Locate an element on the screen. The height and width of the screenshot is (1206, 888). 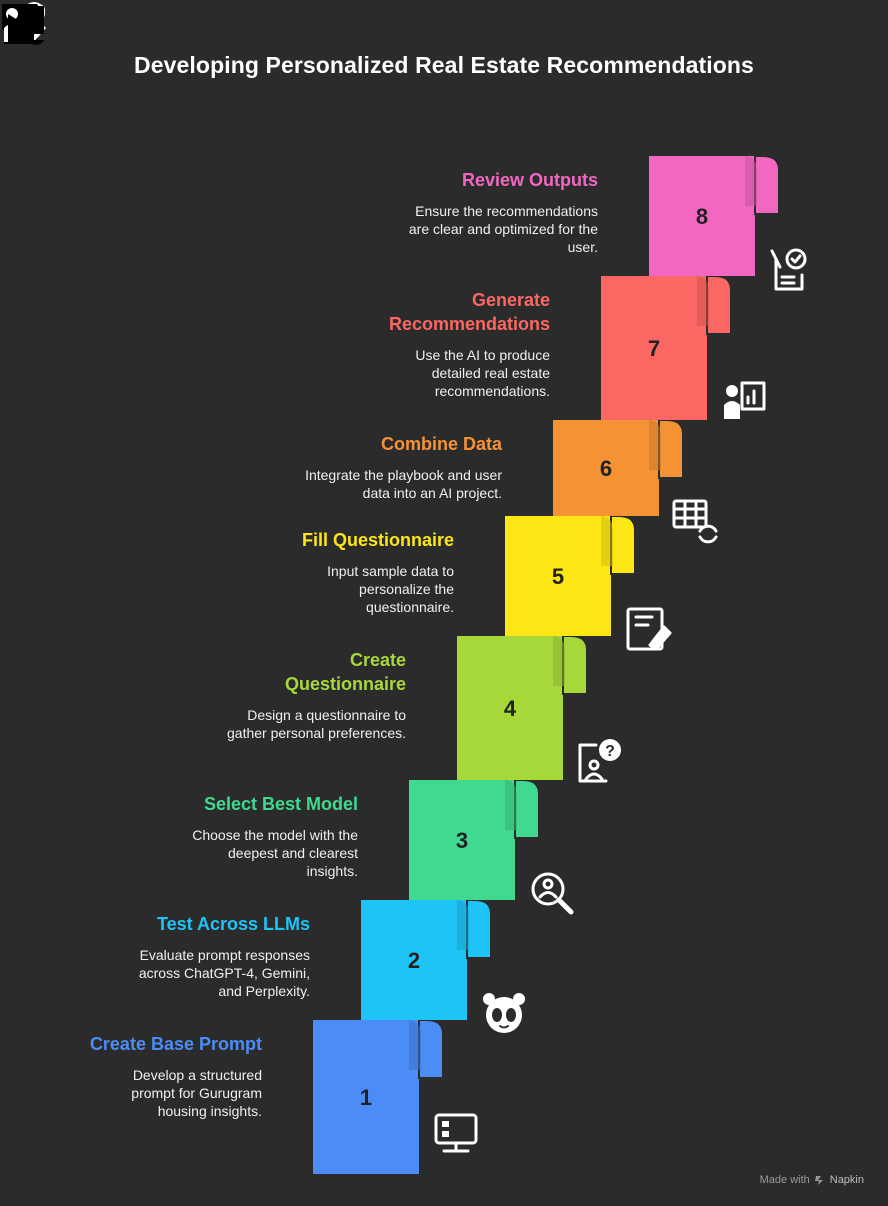
step-5-fold is located at coordinates (607, 541).